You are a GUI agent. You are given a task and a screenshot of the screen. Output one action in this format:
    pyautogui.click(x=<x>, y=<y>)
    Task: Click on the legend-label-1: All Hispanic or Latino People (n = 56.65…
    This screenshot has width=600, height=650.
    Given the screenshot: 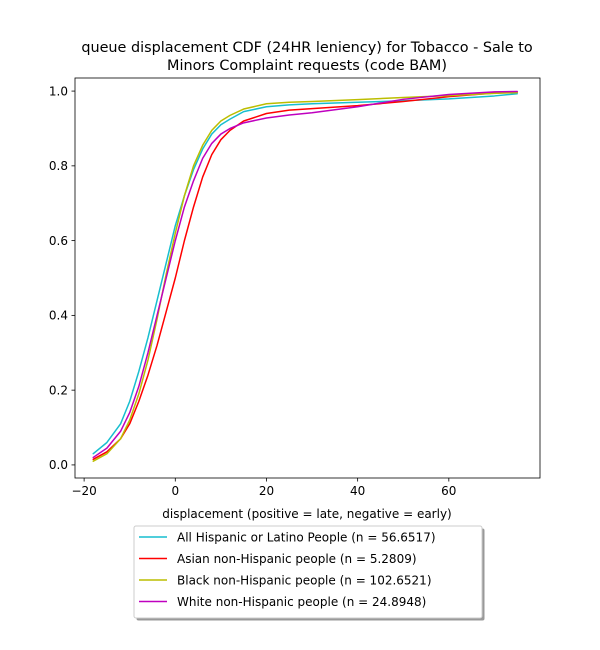 What is the action you would take?
    pyautogui.click(x=306, y=537)
    